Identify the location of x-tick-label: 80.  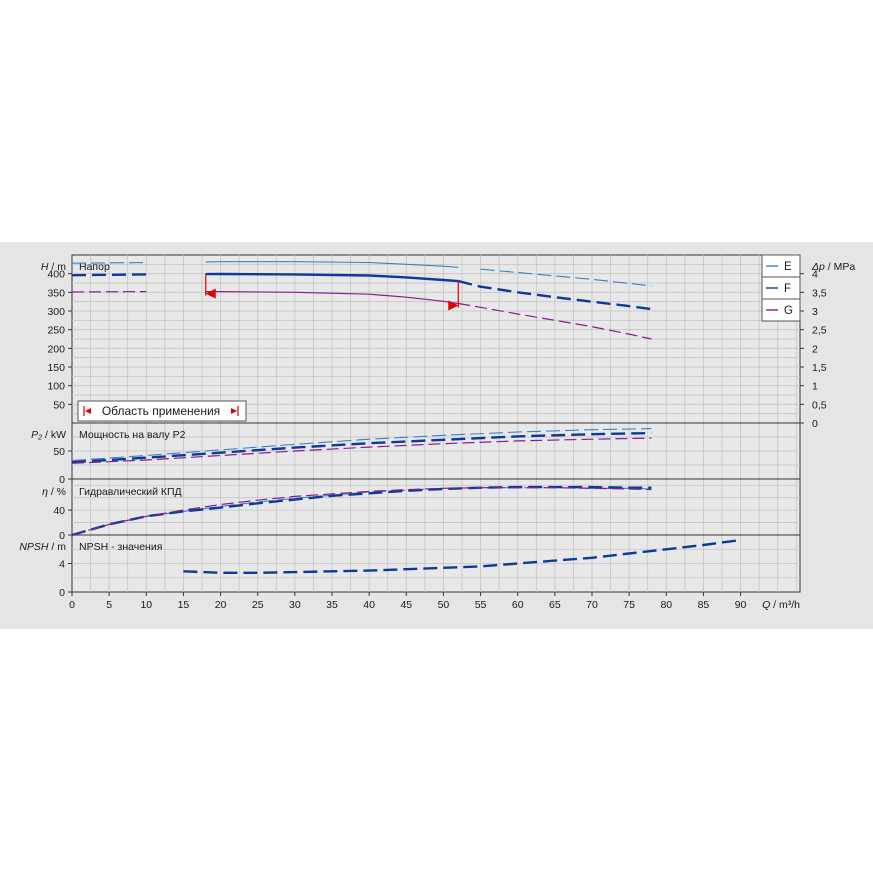
(666, 605).